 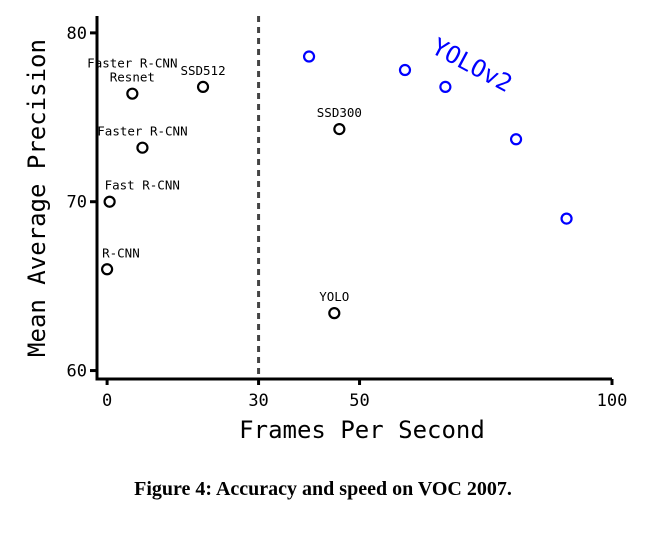 What do you see at coordinates (132, 77) in the screenshot?
I see `data-point-label: Resnet` at bounding box center [132, 77].